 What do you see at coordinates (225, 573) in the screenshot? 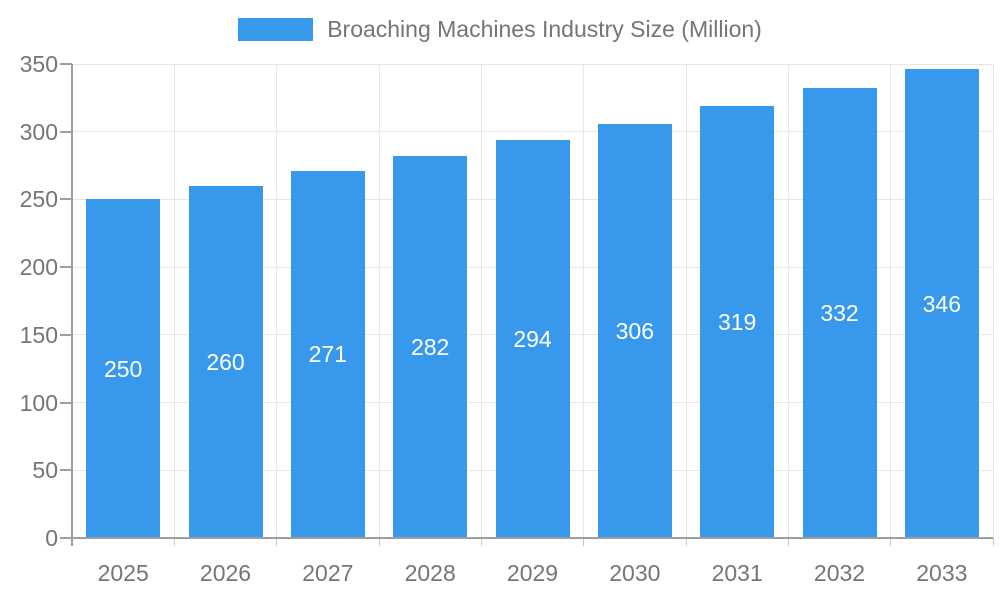
I see `x-axis-tick-label: 2026` at bounding box center [225, 573].